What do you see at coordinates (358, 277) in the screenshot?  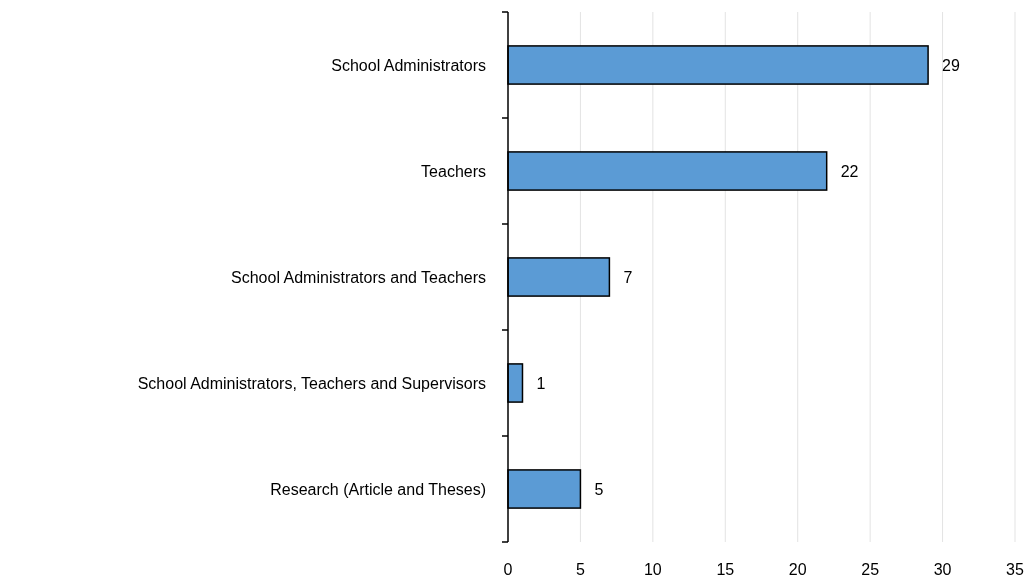 I see `y-tick-label: School Administrators and Teachers` at bounding box center [358, 277].